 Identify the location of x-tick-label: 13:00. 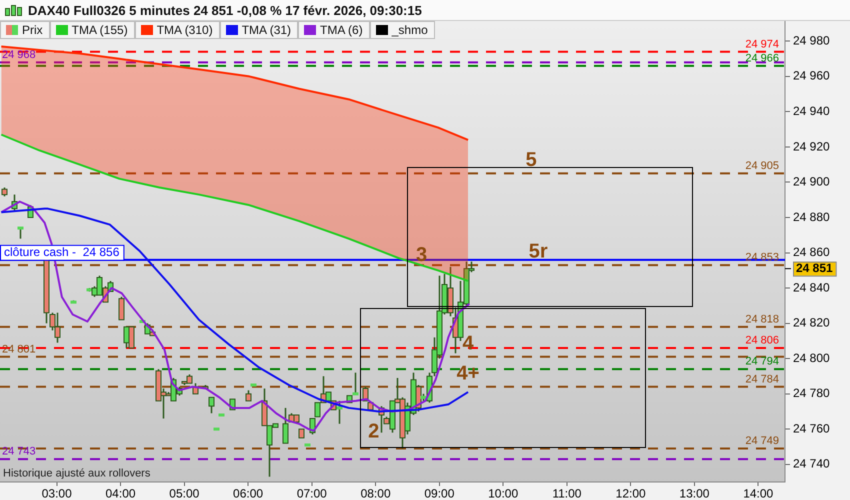
(694, 493).